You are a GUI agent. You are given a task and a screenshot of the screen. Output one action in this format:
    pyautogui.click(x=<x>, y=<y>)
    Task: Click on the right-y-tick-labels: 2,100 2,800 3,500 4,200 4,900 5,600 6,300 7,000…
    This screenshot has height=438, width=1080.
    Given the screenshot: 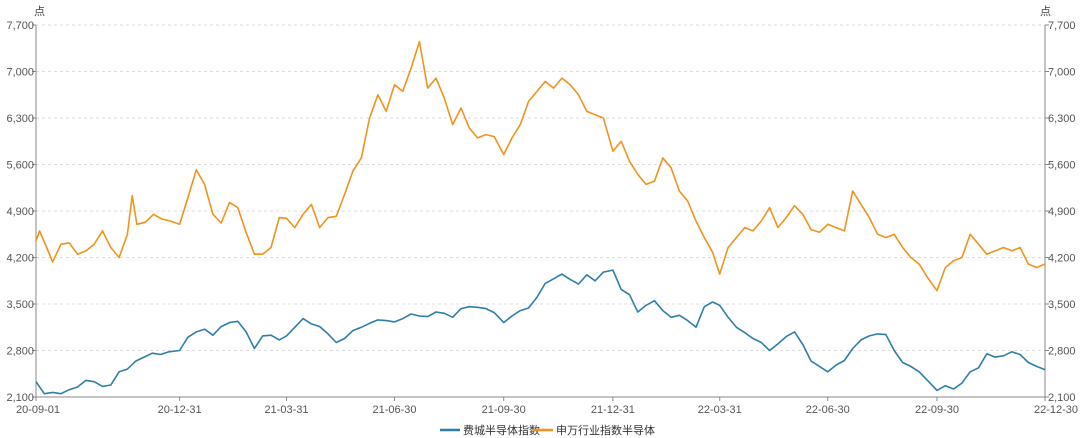 What is the action you would take?
    pyautogui.click(x=1062, y=212)
    